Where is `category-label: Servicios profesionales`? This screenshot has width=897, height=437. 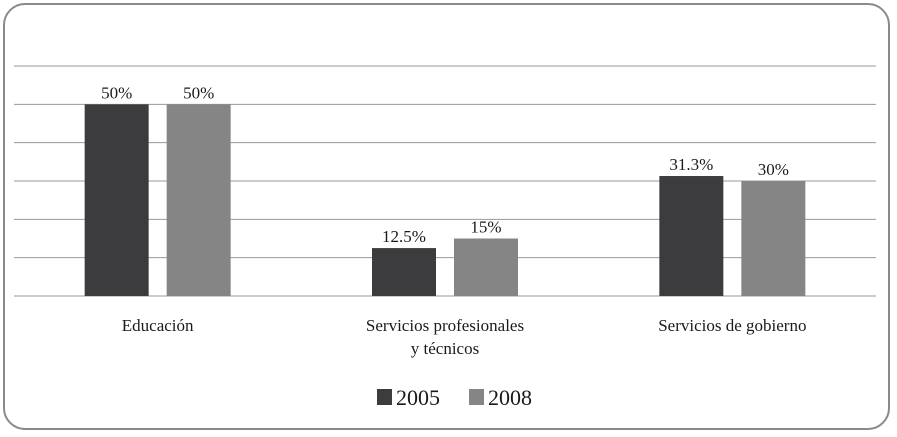 category-label: Servicios profesionales is located at coordinates (445, 325).